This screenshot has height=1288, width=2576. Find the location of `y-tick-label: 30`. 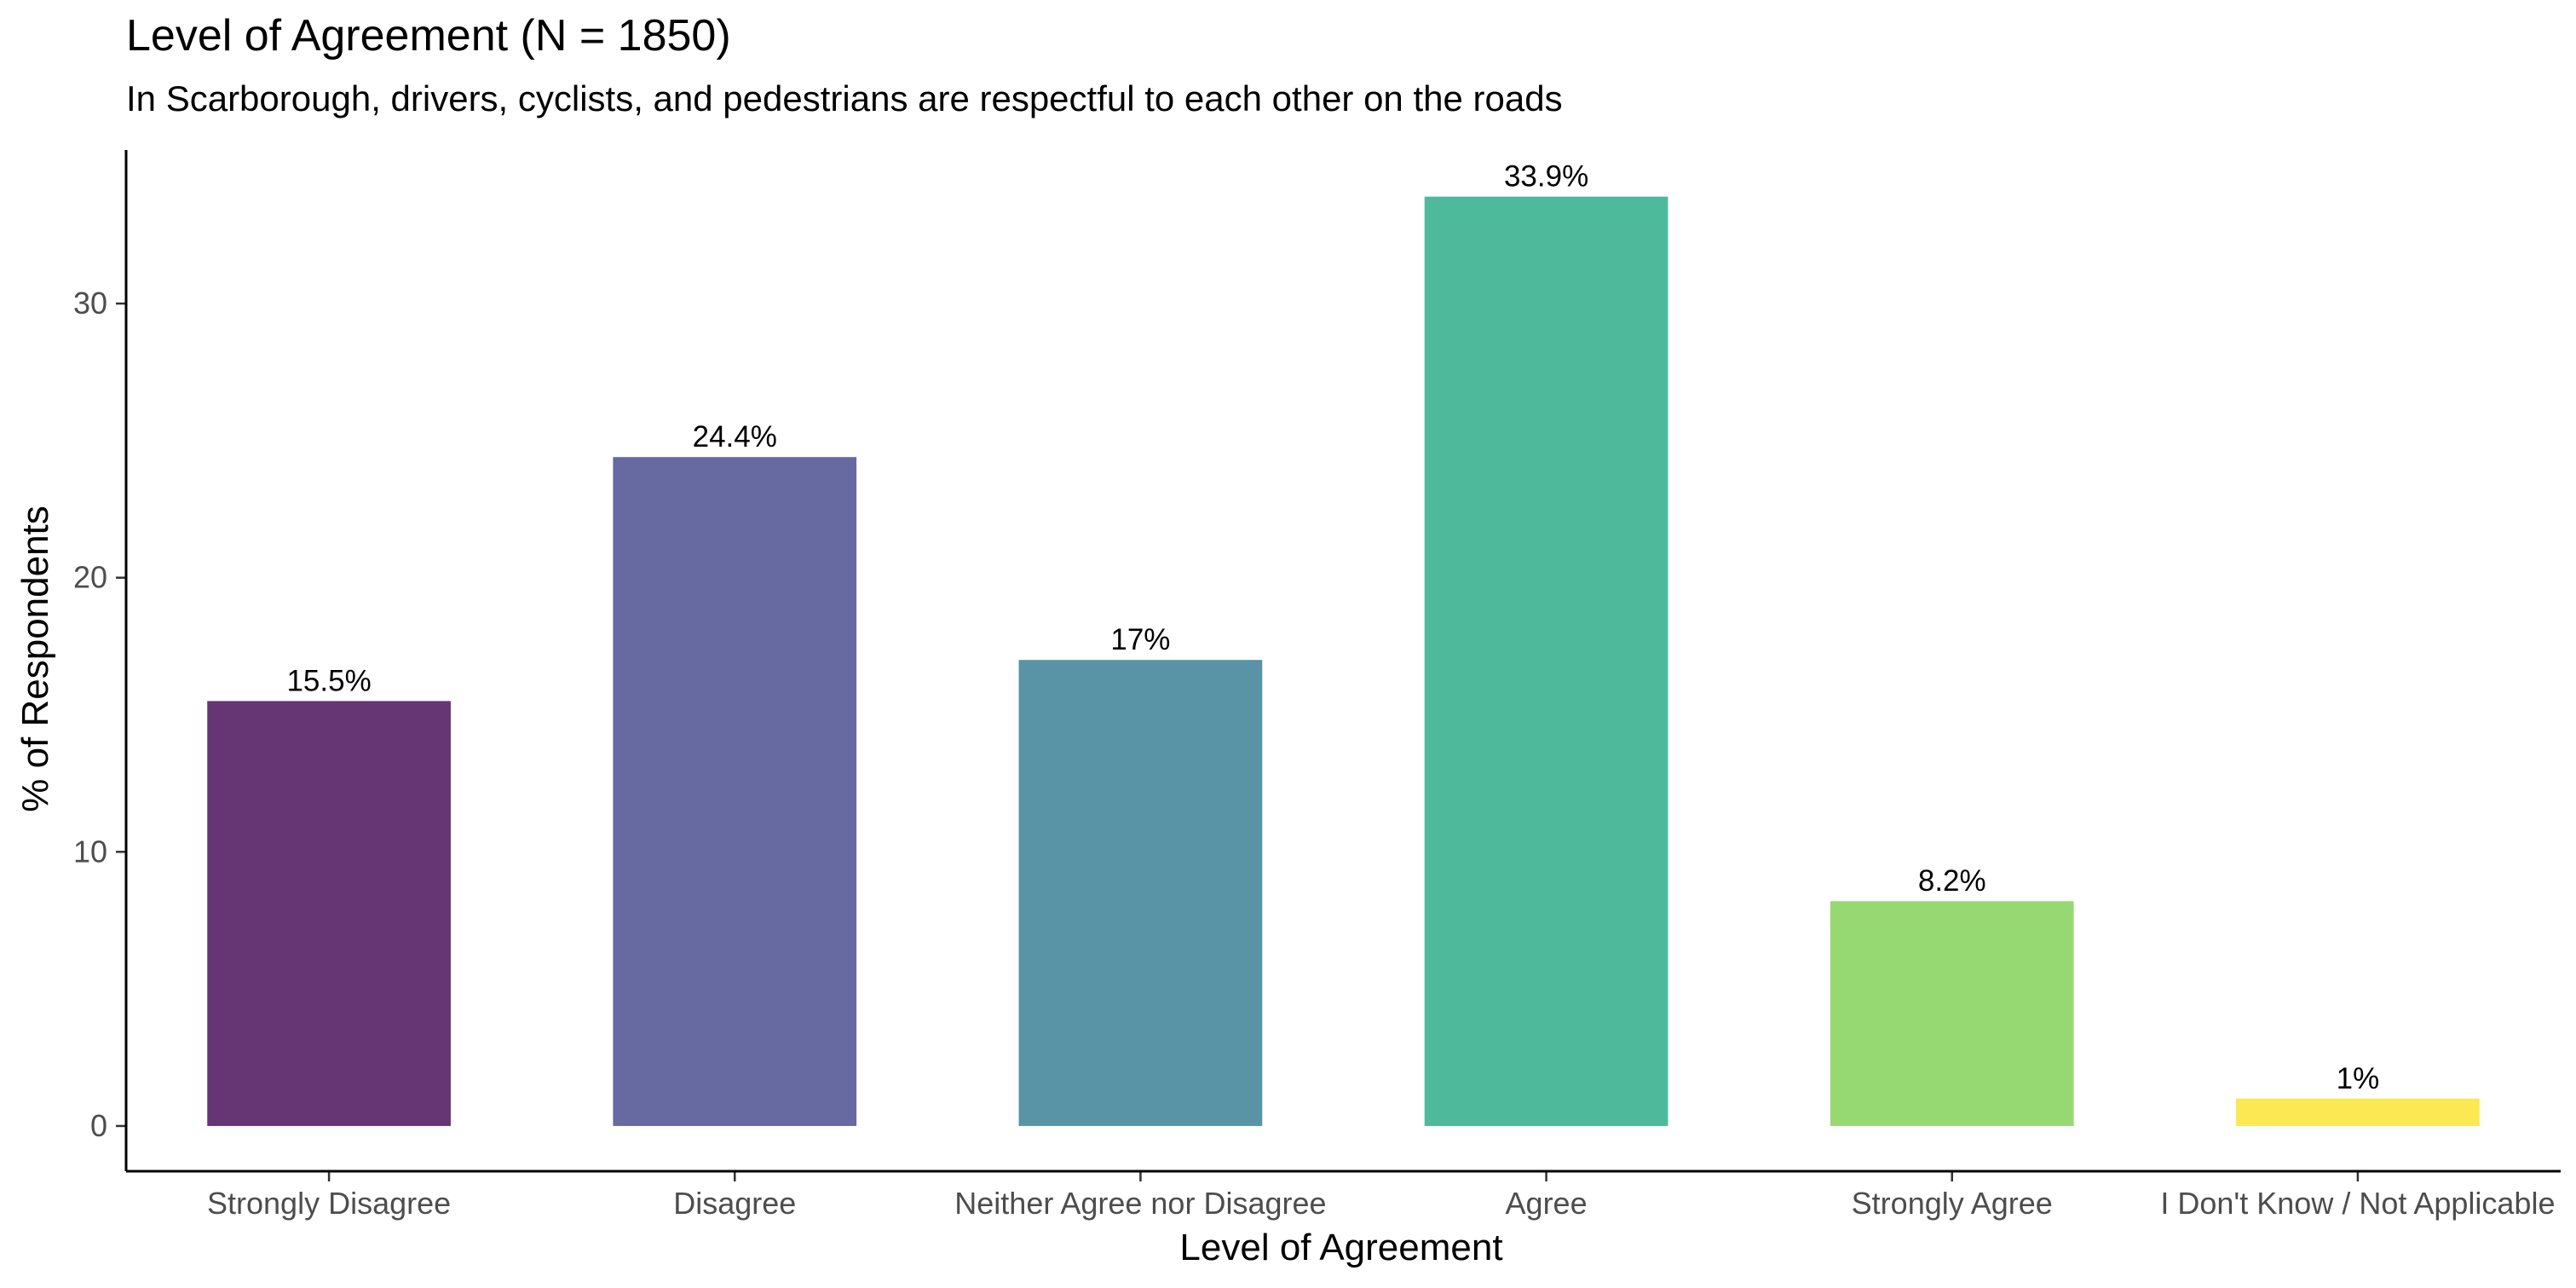

y-tick-label: 30 is located at coordinates (90, 303).